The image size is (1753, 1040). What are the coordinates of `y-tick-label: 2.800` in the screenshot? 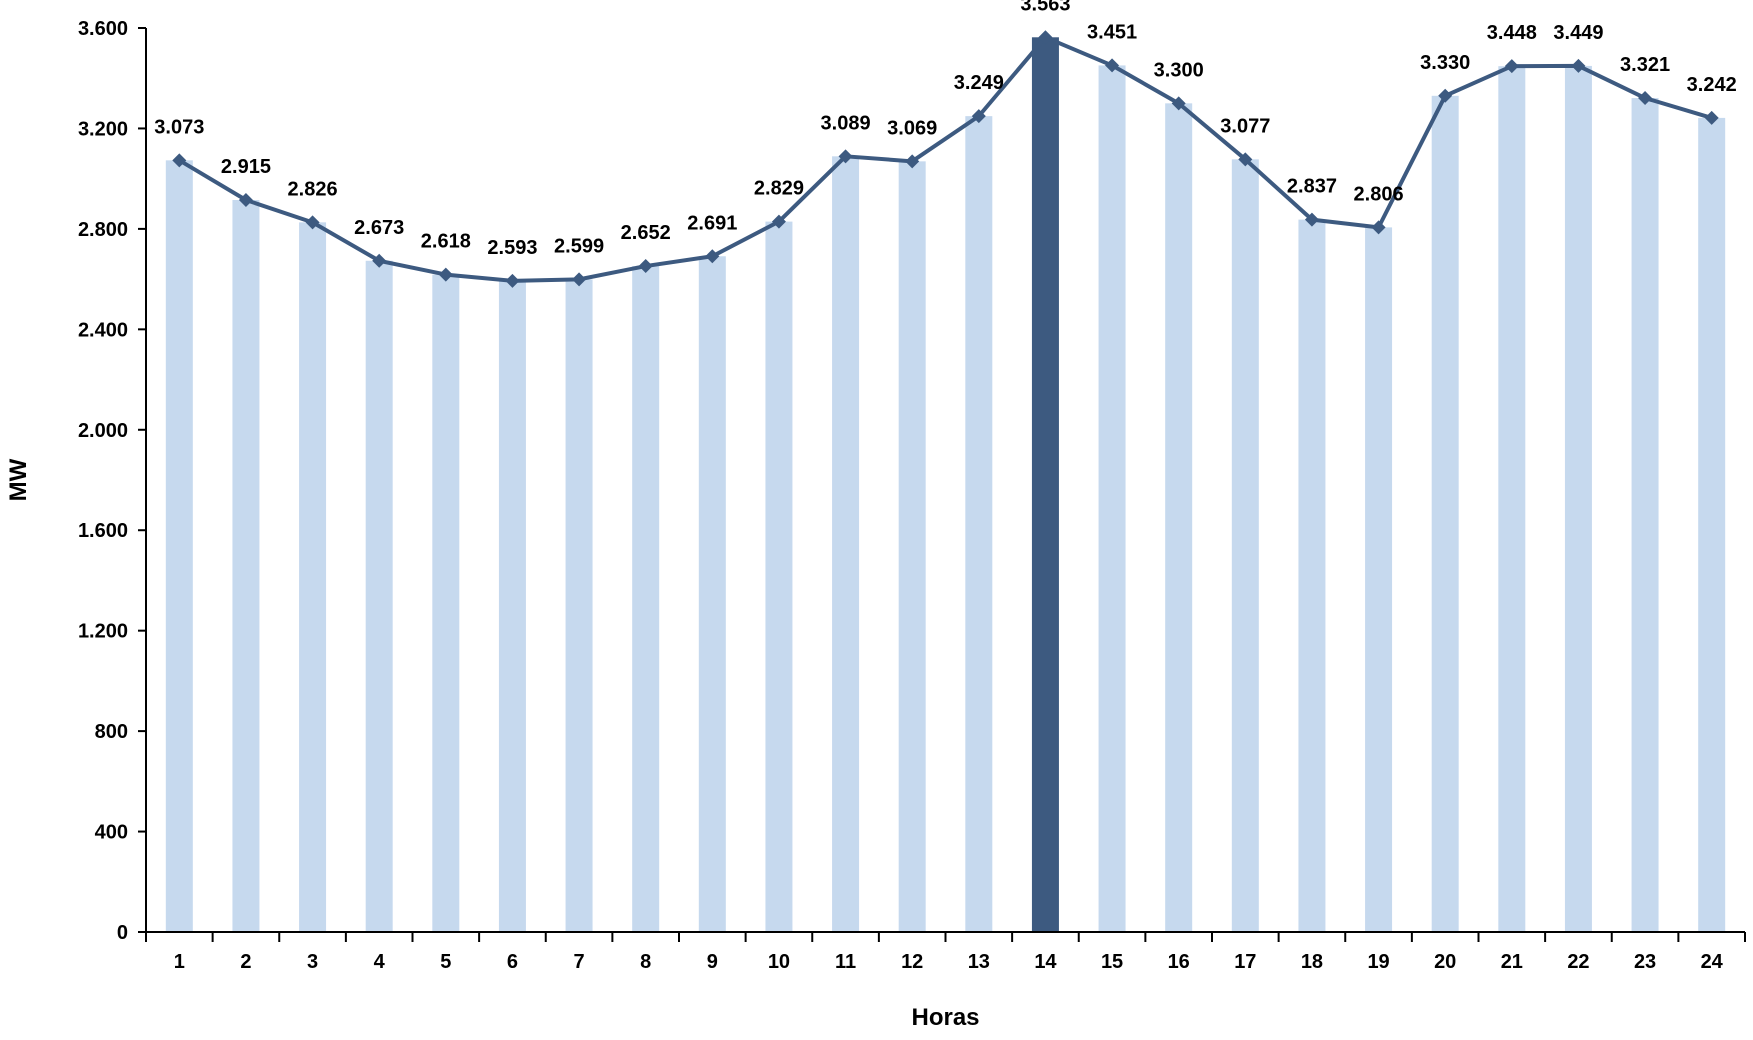 It's located at (103, 230).